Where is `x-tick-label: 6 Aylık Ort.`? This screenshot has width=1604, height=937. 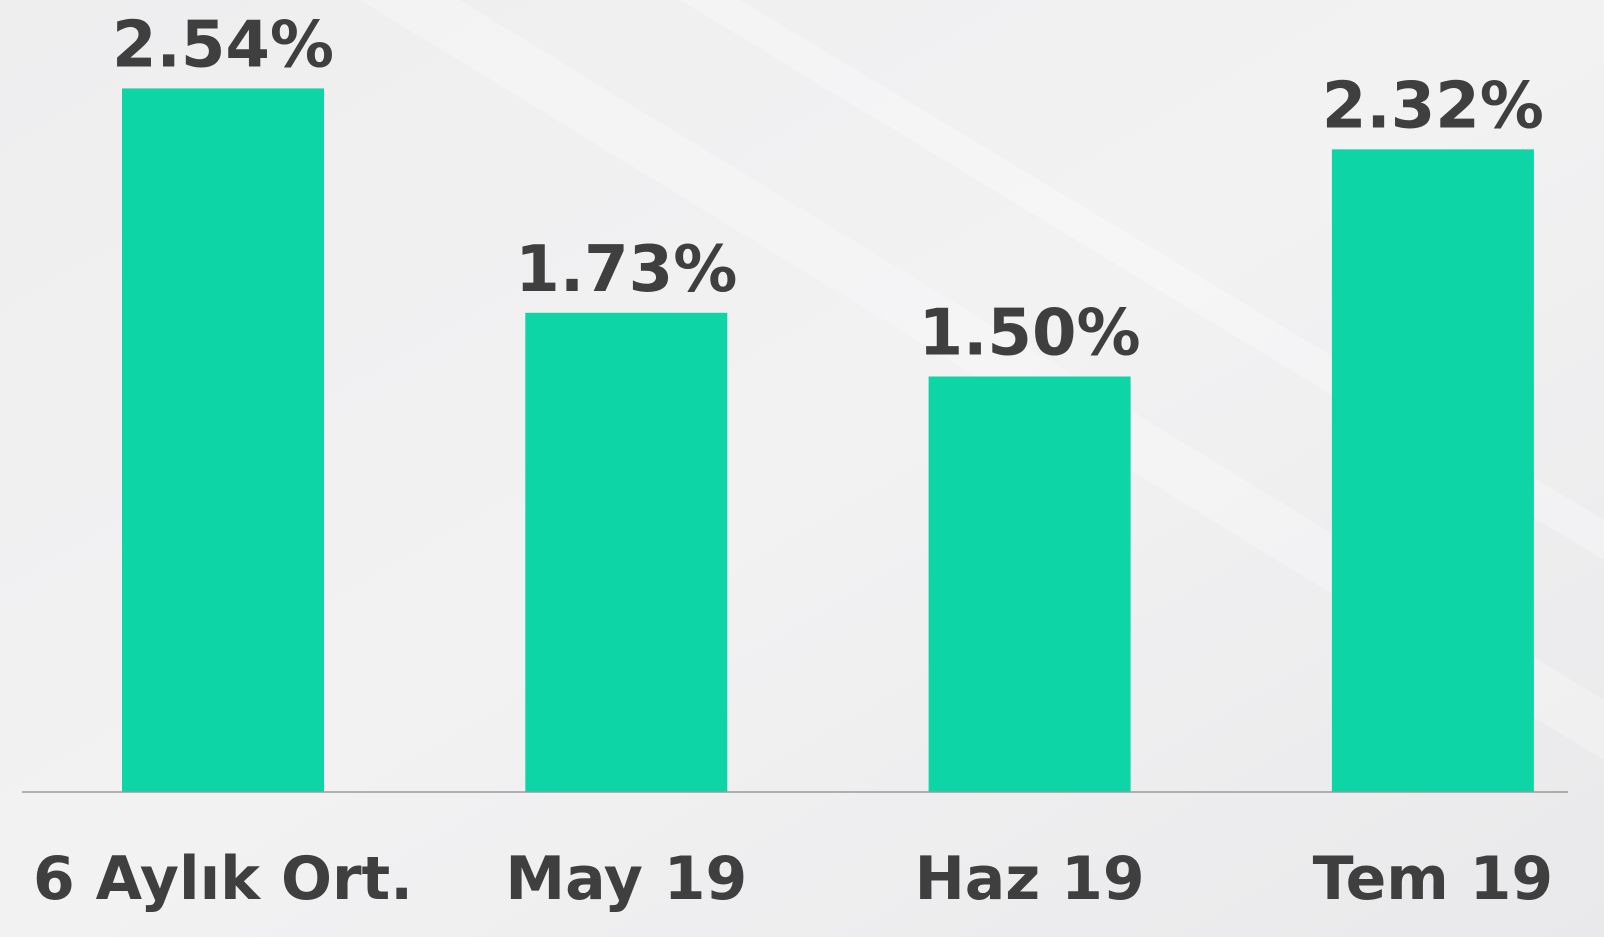
x-tick-label: 6 Aylık Ort. is located at coordinates (223, 879).